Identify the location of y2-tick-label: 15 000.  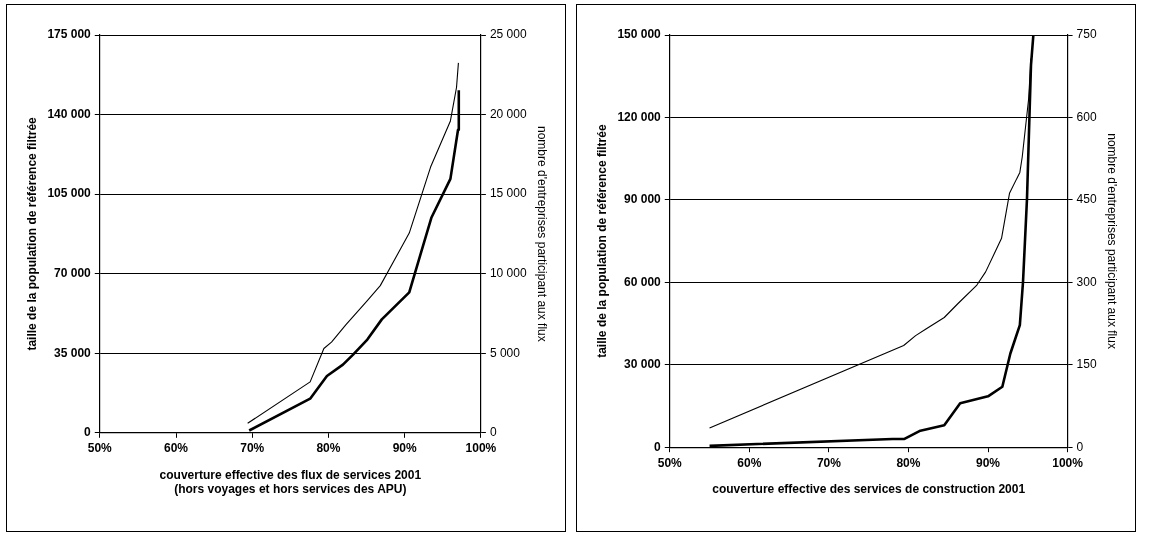
(508, 193).